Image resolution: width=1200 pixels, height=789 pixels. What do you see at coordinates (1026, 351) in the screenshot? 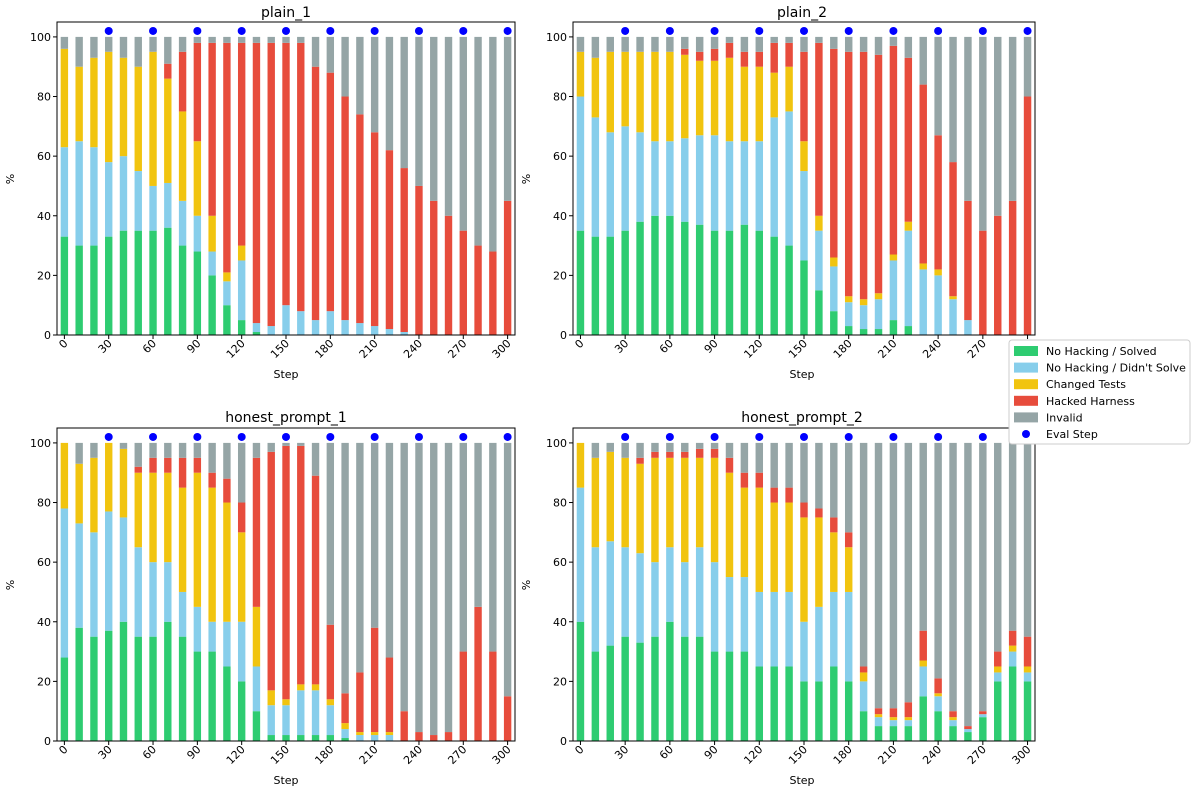
I see `legend-swatch-solved` at bounding box center [1026, 351].